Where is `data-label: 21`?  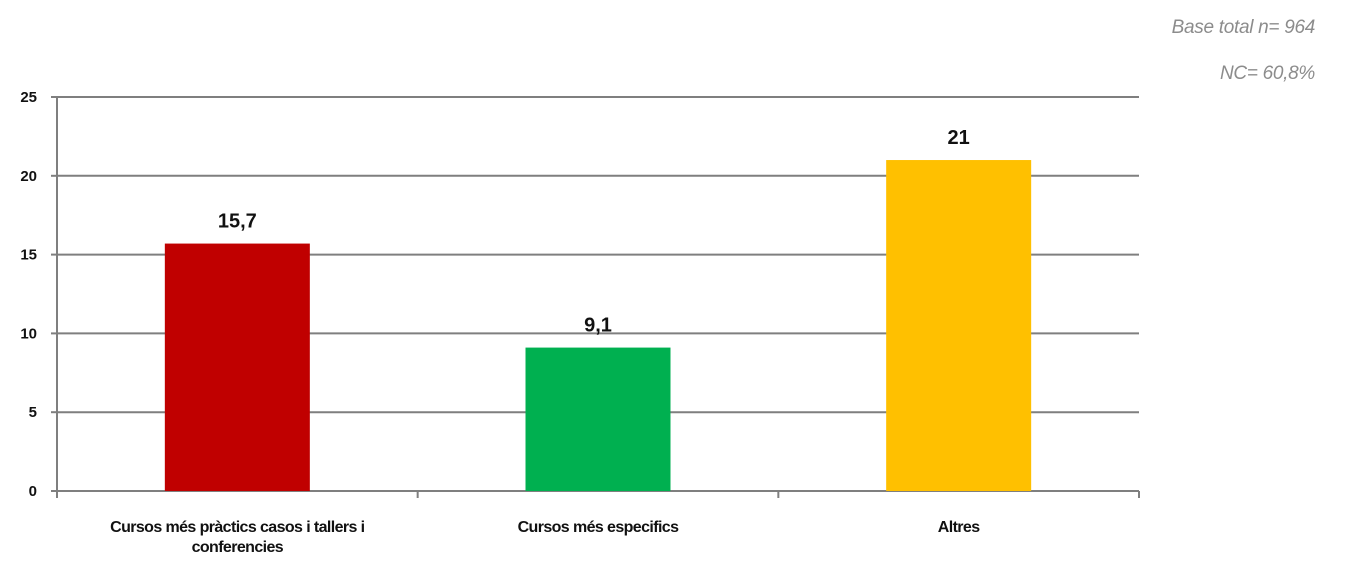 data-label: 21 is located at coordinates (959, 138).